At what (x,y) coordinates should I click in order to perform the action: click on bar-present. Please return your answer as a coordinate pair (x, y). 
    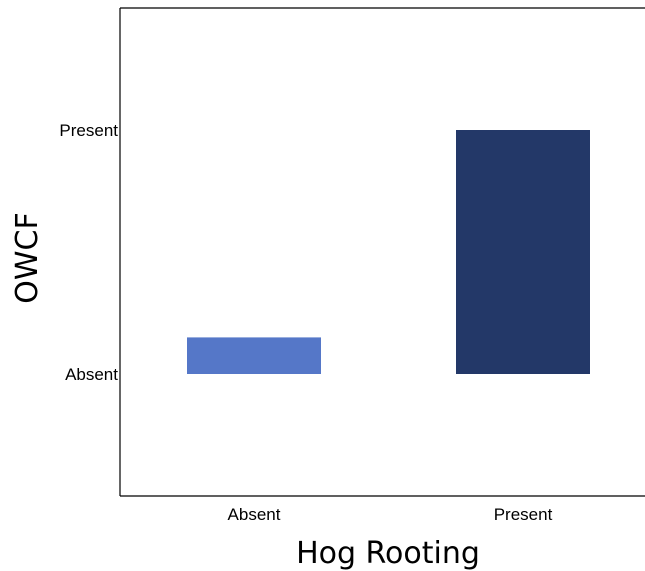
    Looking at the image, I should click on (523, 252).